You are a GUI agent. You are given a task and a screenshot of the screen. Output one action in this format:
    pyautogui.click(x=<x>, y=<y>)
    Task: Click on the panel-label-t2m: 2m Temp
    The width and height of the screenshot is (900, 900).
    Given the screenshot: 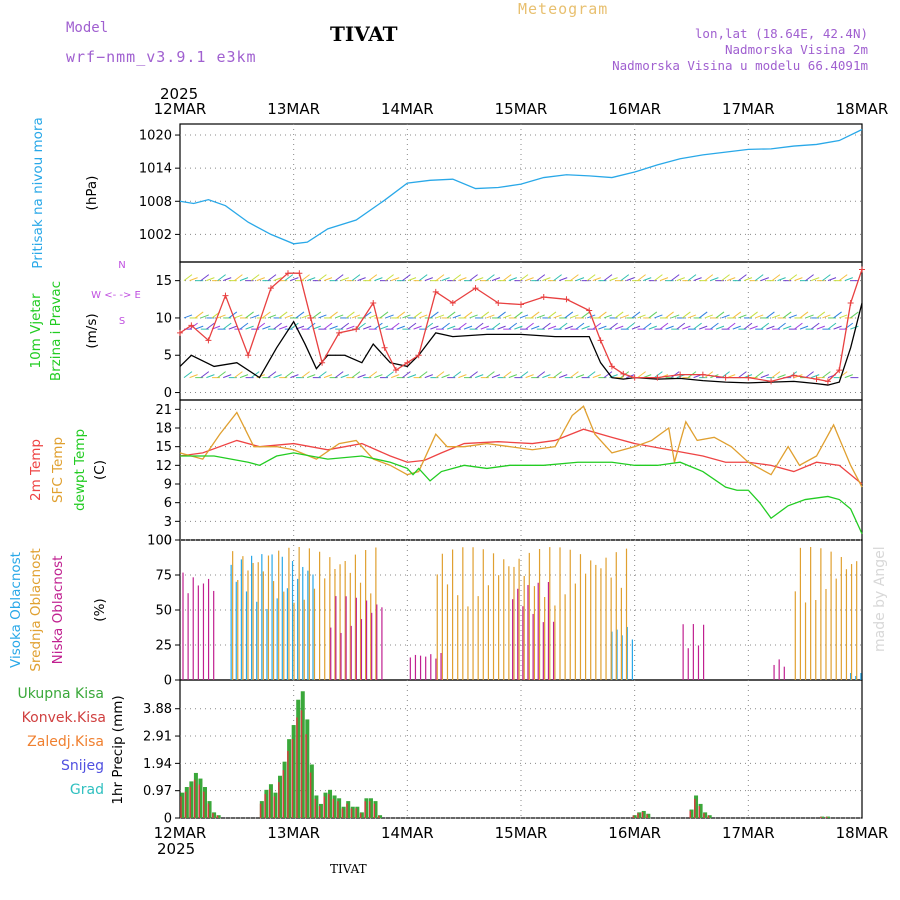 What is the action you would take?
    pyautogui.click(x=36, y=470)
    